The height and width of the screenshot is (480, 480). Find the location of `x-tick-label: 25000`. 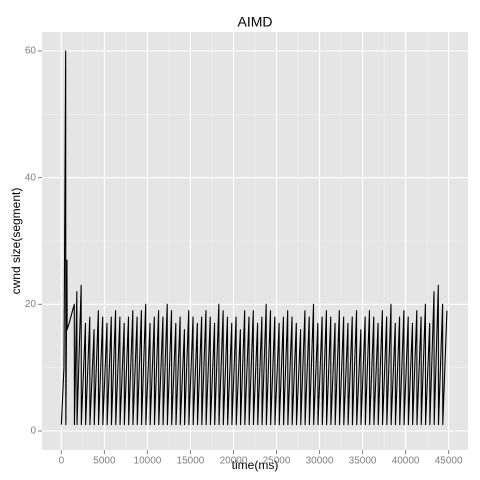

x-tick-label: 25000 is located at coordinates (277, 461).